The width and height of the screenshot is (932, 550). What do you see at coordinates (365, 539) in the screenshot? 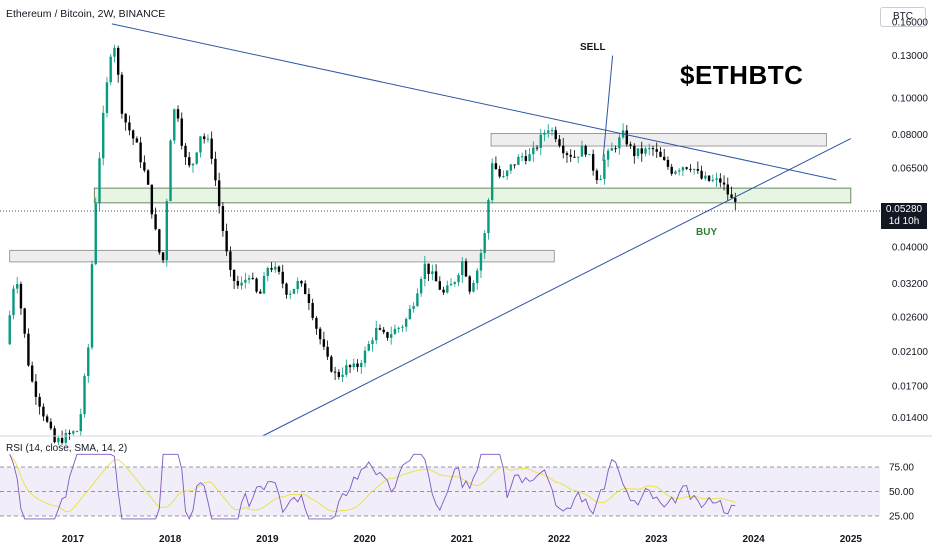
I see `time-tick-label: 2020` at bounding box center [365, 539].